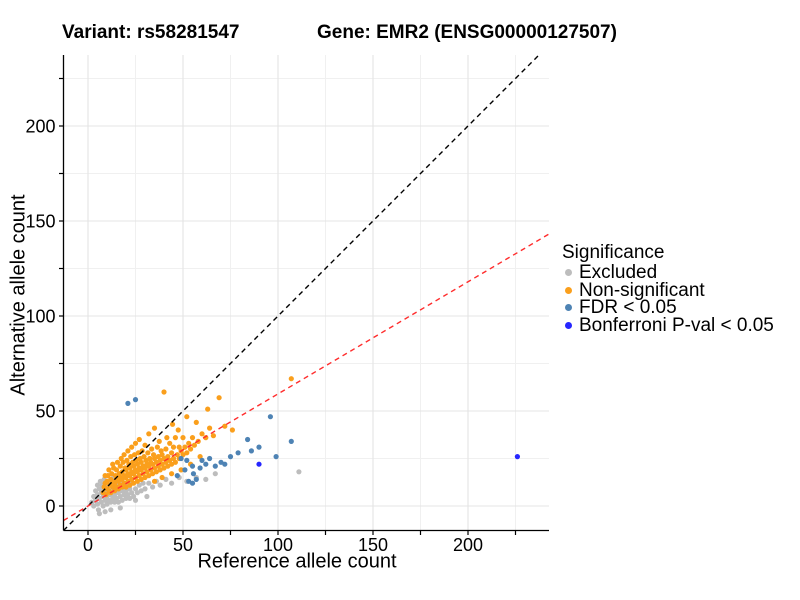 Image resolution: width=800 pixels, height=600 pixels. I want to click on legend-title: Significance, so click(613, 252).